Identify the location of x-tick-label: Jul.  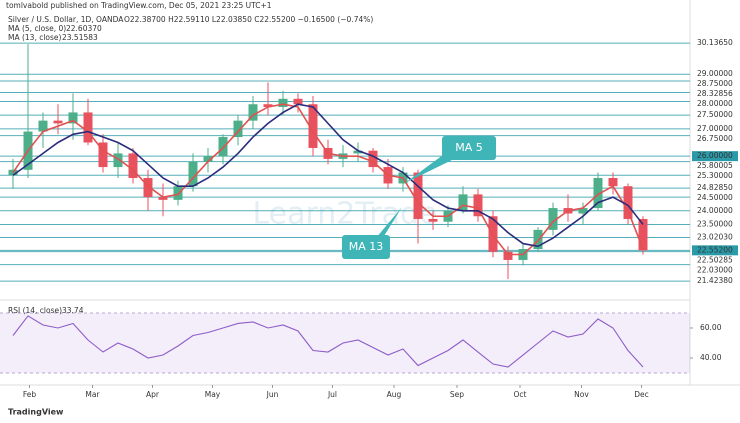
(332, 394).